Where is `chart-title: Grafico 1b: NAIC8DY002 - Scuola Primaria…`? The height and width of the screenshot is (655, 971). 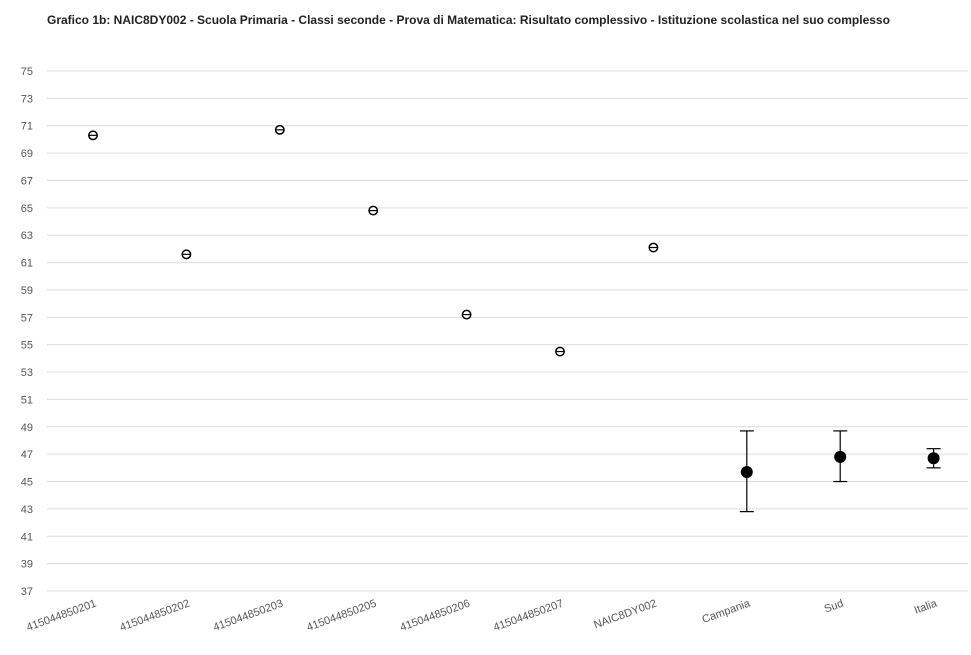
chart-title: Grafico 1b: NAIC8DY002 - Scuola Primaria… is located at coordinates (468, 20).